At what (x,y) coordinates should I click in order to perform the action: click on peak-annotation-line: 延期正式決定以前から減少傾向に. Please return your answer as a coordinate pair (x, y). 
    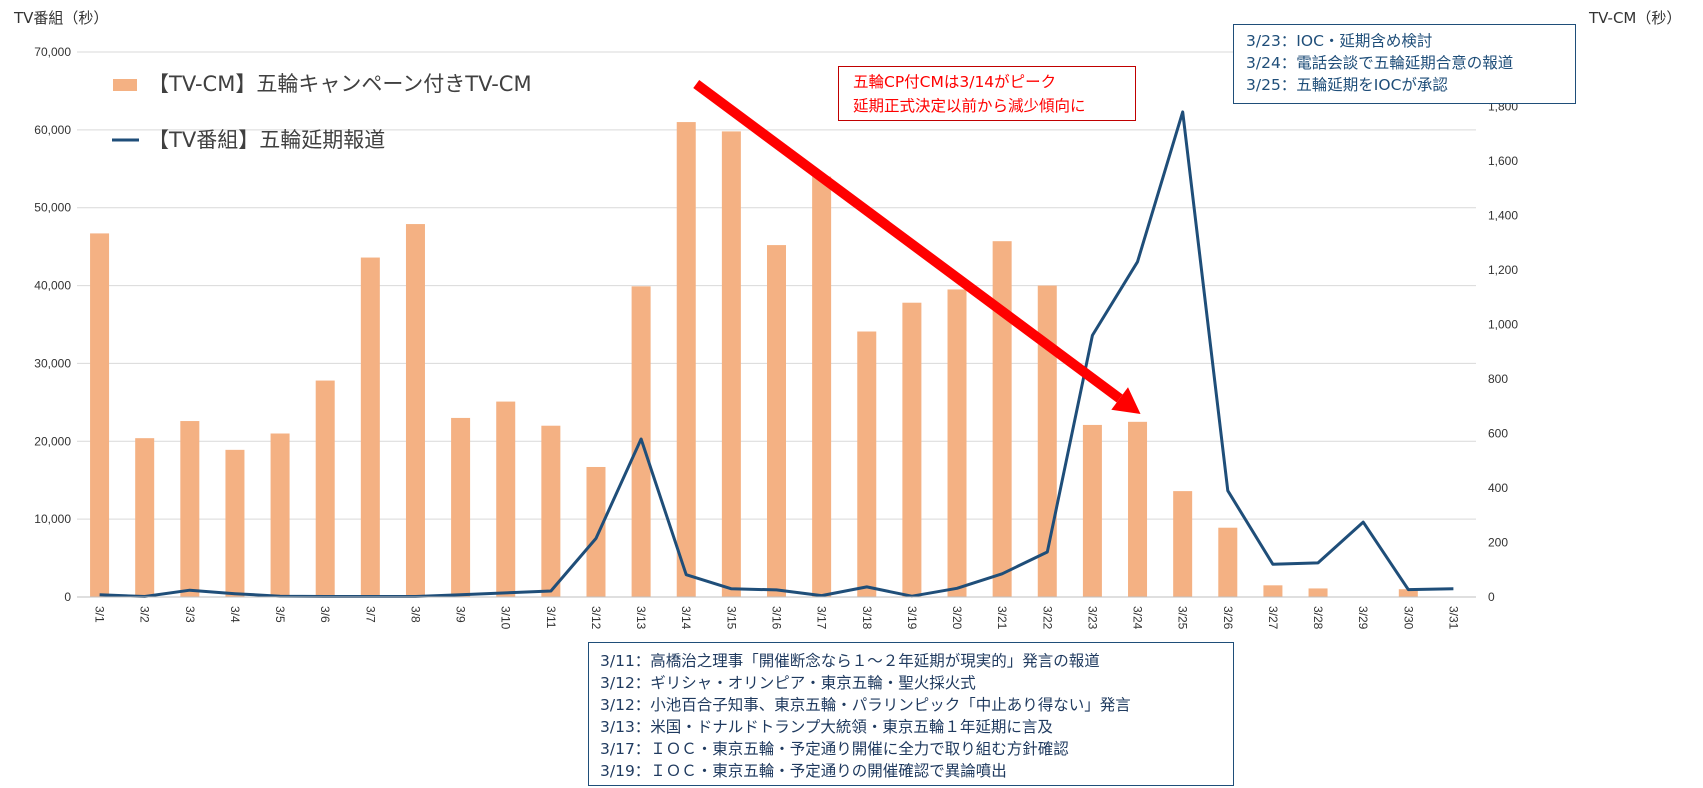
    Looking at the image, I should click on (969, 106).